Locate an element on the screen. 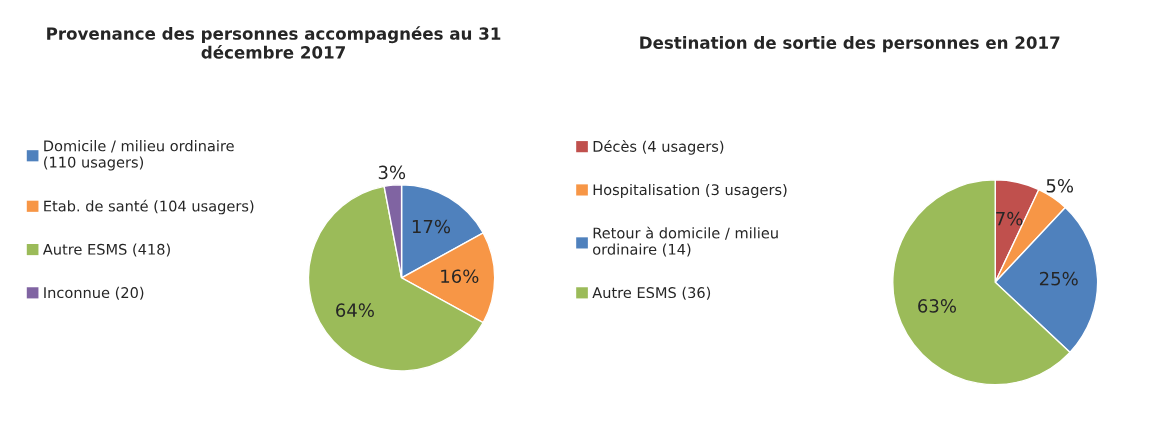 Image resolution: width=1164 pixels, height=441 pixels. data-label: 3% is located at coordinates (392, 172).